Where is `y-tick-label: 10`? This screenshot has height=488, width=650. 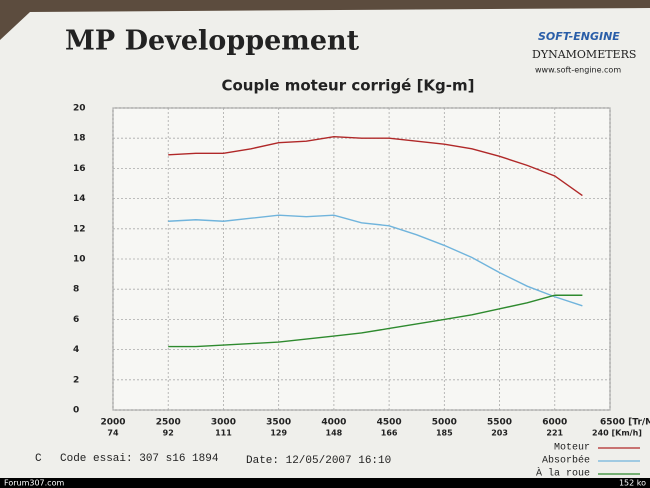
y-tick-label: 10 is located at coordinates (79, 260).